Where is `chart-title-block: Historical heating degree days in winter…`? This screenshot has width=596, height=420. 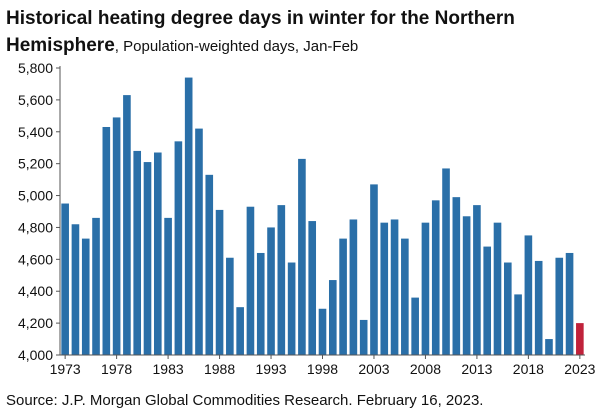 chart-title-block: Historical heating degree days in winter… is located at coordinates (299, 33).